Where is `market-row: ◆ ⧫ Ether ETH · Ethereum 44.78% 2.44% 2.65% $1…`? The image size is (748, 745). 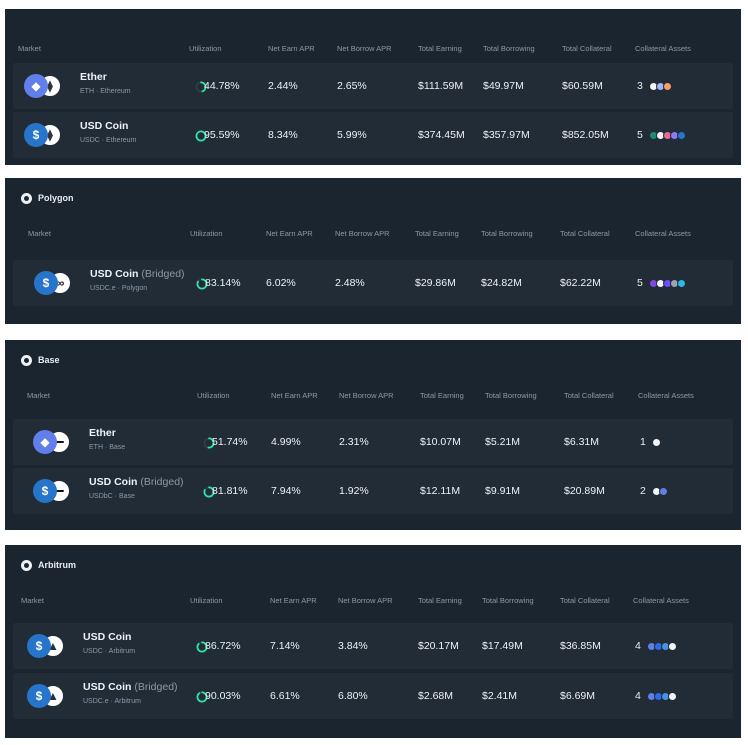 market-row: ◆ ⧫ Ether ETH · Ethereum 44.78% 2.44% 2.65% $1… is located at coordinates (373, 86).